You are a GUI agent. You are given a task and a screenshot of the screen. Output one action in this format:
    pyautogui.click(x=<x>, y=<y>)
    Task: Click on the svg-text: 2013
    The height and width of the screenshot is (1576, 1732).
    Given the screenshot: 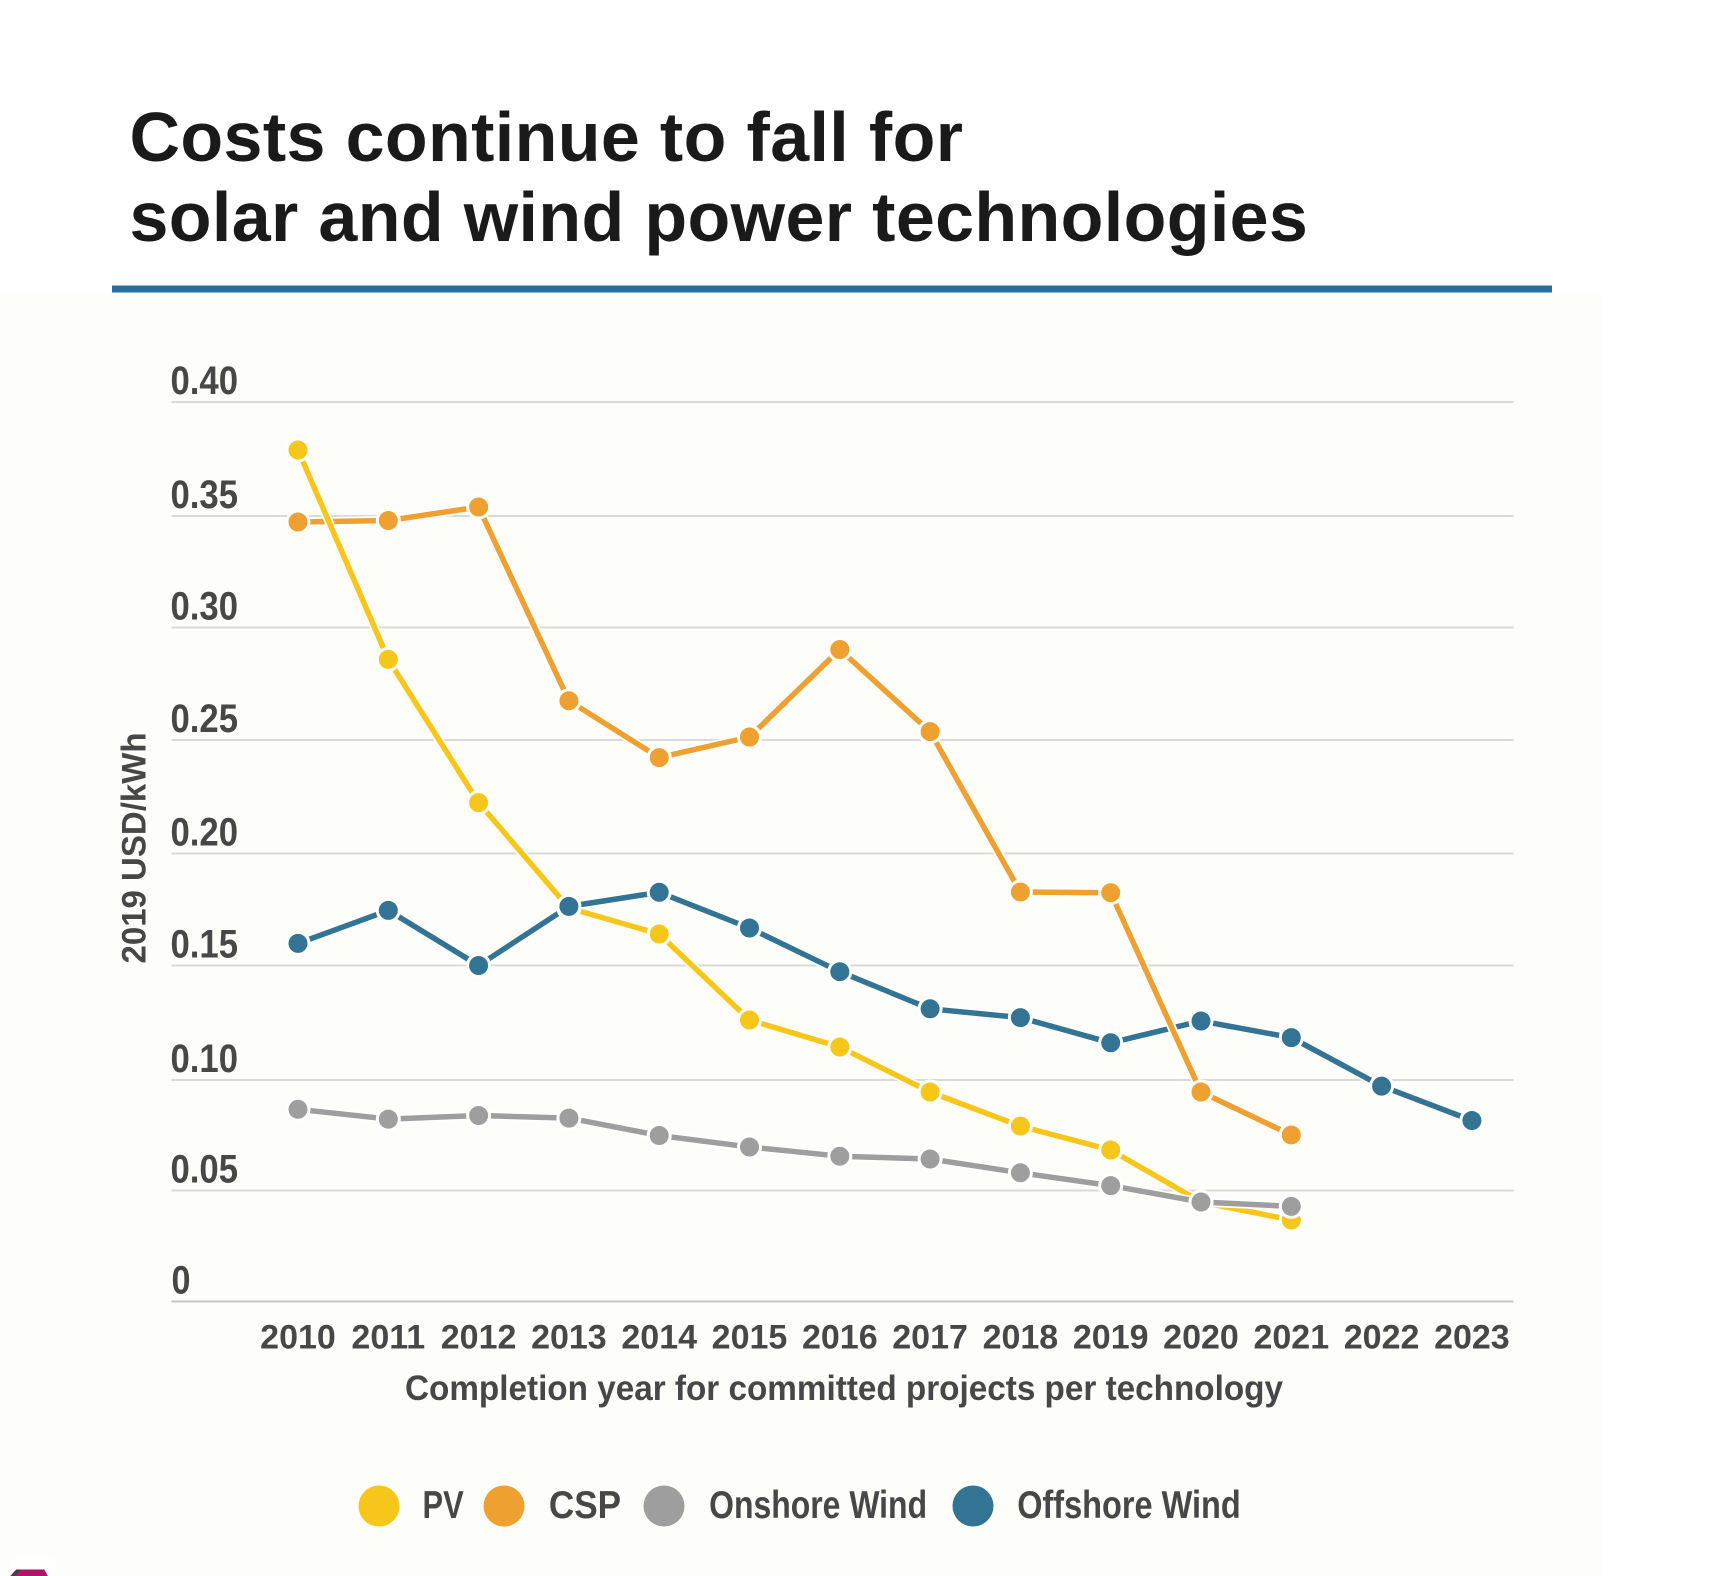 What is the action you would take?
    pyautogui.click(x=569, y=1338)
    